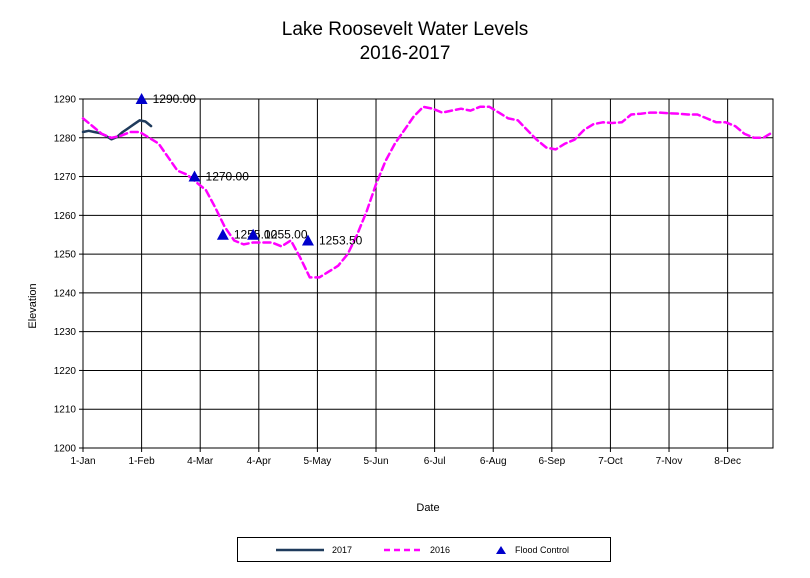 The height and width of the screenshot is (578, 810). I want to click on y-tick-label: 1220, so click(65, 371).